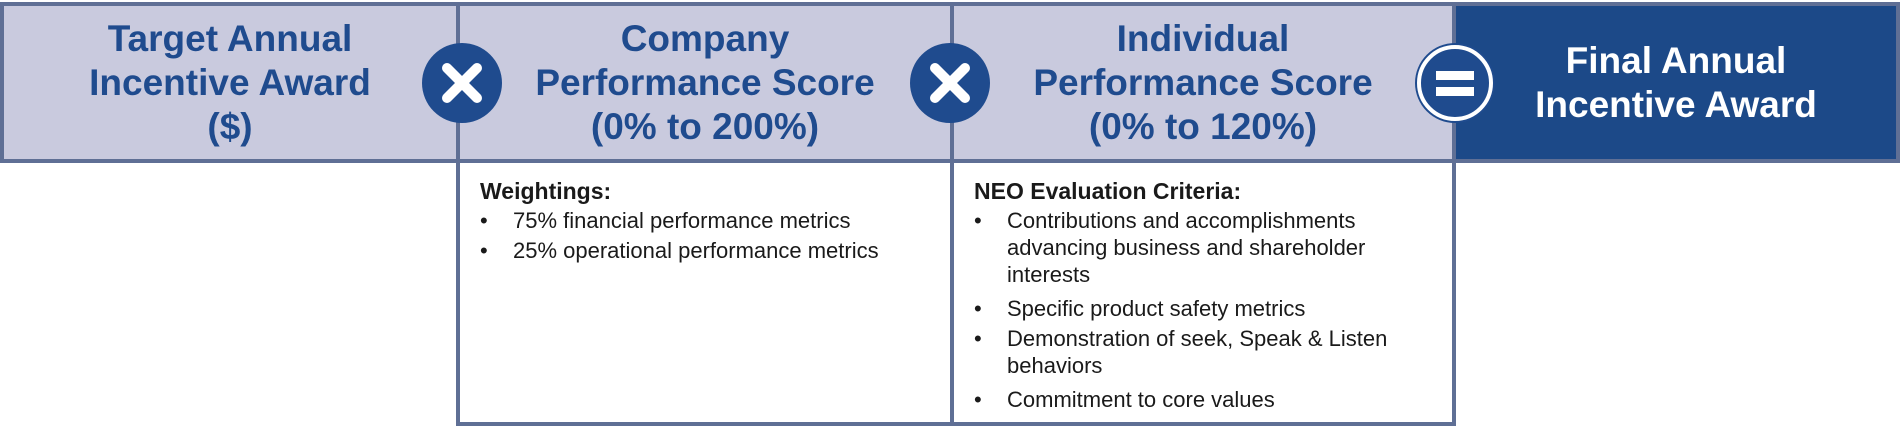  I want to click on final-annual-incentive-award-box: Final Annual Incentive Award, so click(1676, 82).